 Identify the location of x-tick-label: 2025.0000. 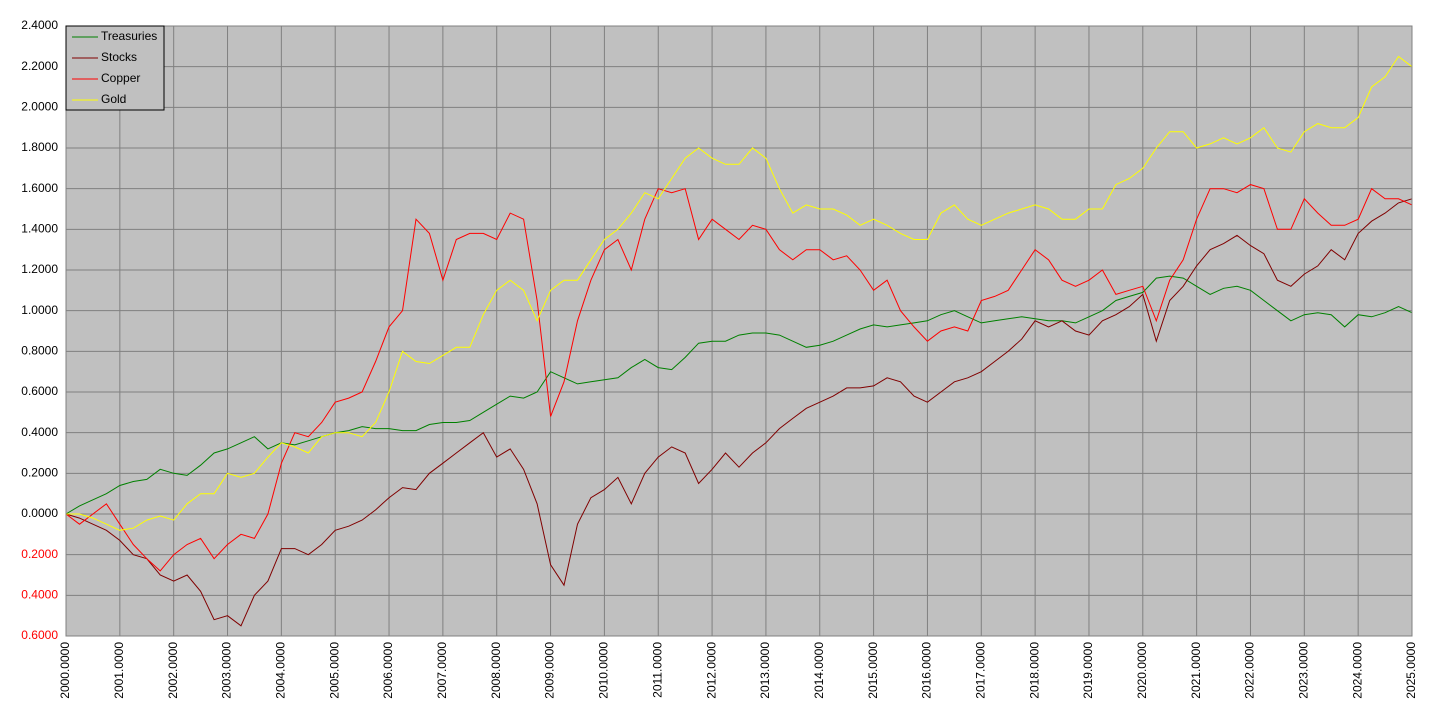
(1411, 670).